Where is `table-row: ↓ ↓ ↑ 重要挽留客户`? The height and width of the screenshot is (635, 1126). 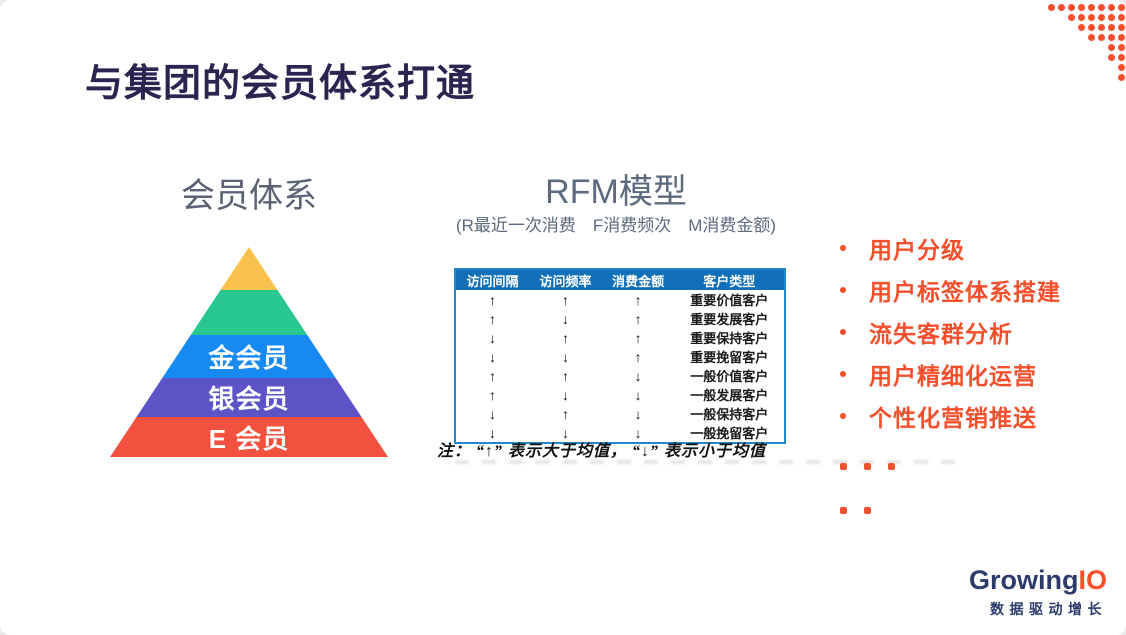 table-row: ↓ ↓ ↑ 重要挽留客户 is located at coordinates (620, 356).